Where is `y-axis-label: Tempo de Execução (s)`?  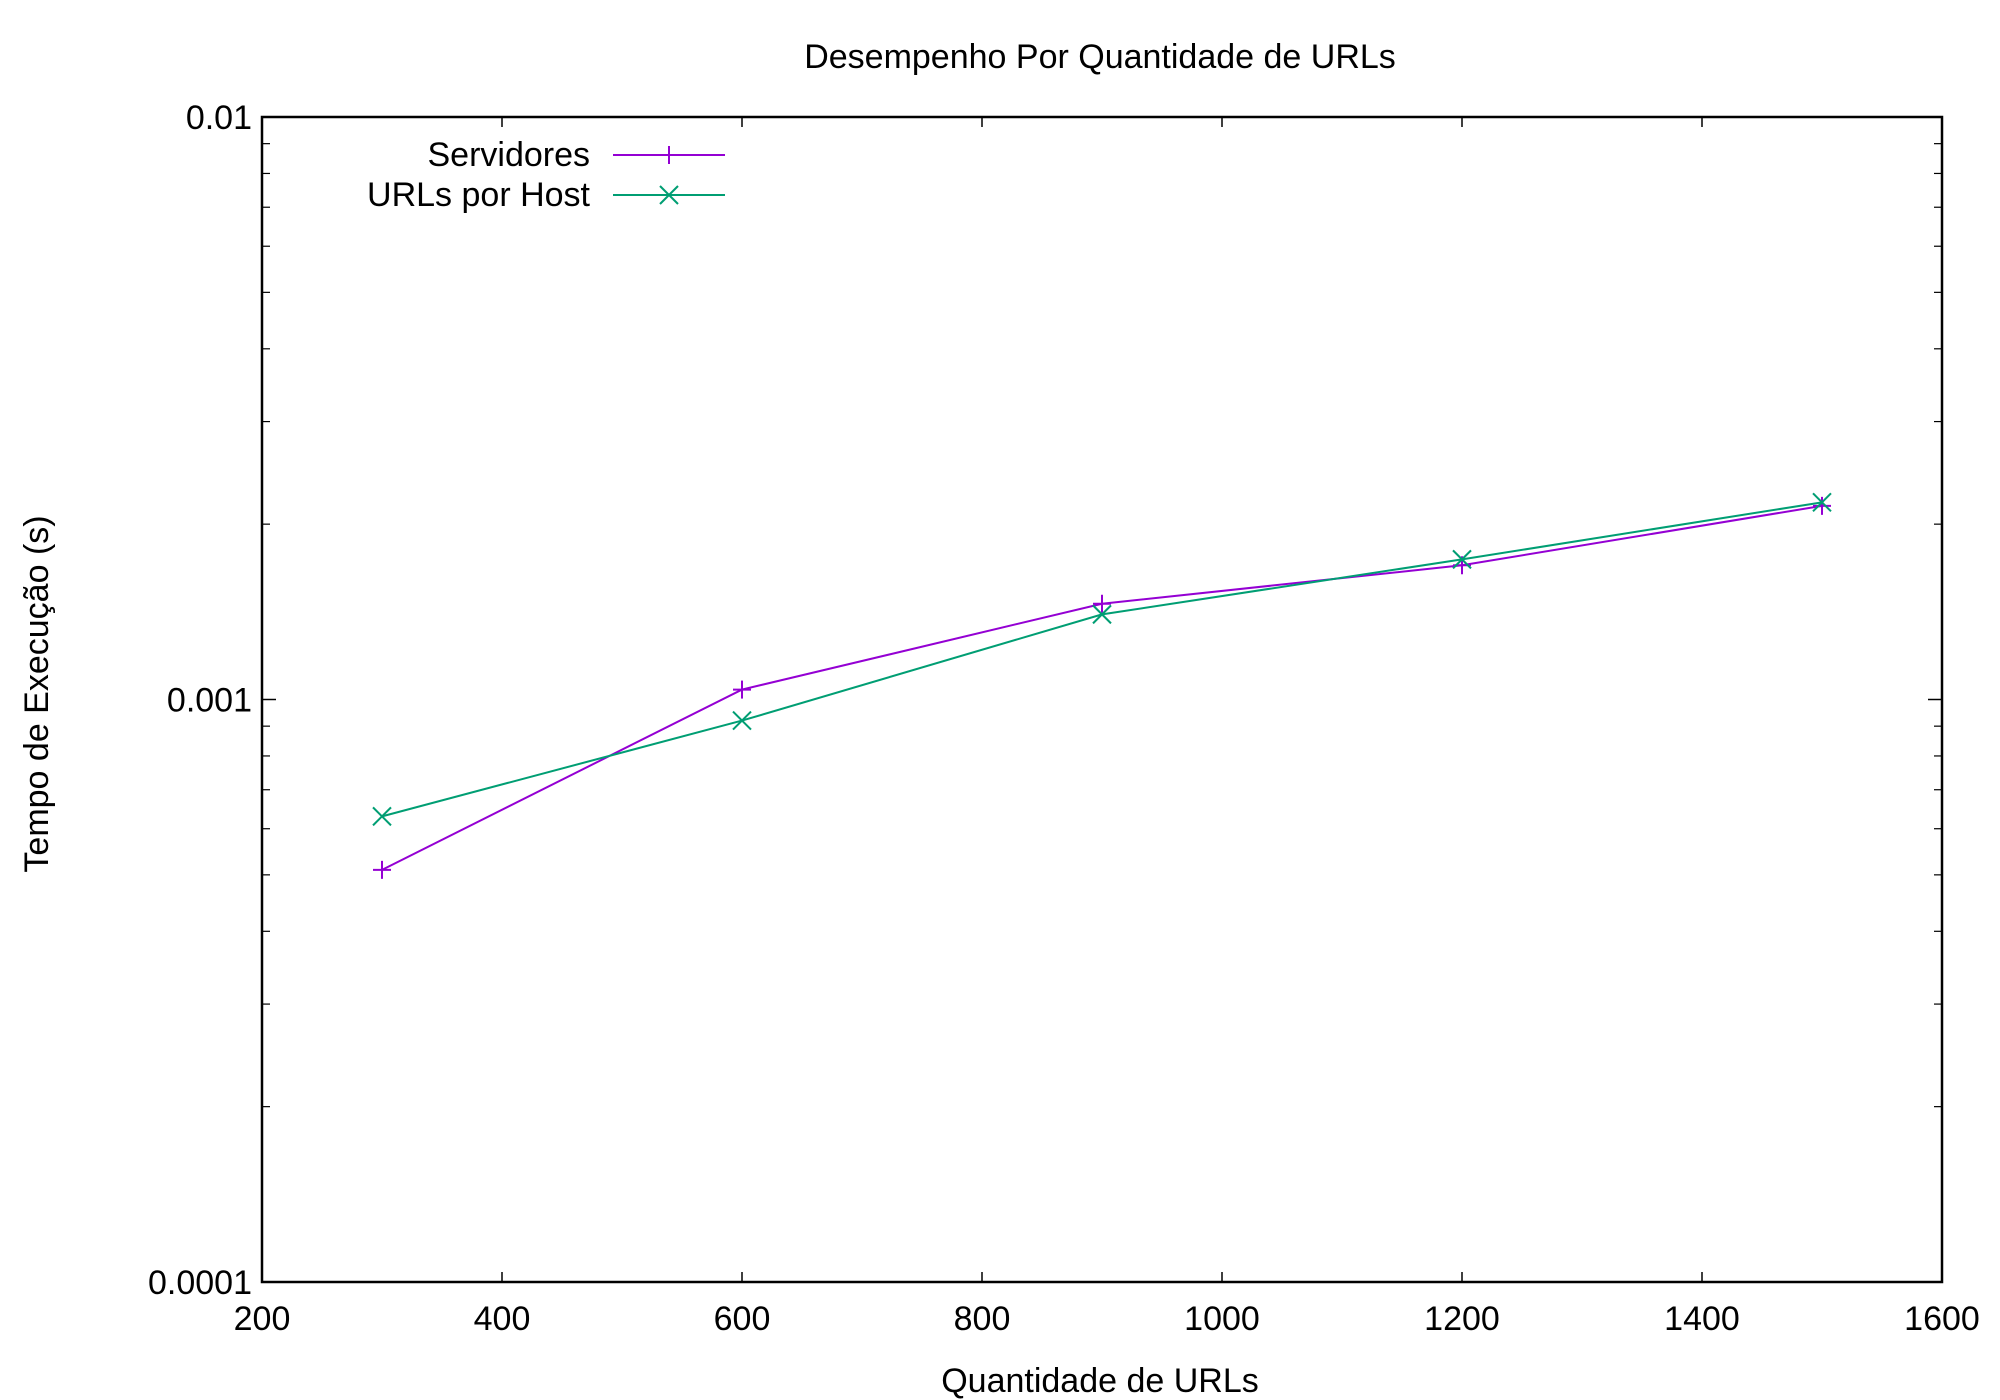
y-axis-label: Tempo de Execução (s) is located at coordinates (37, 693).